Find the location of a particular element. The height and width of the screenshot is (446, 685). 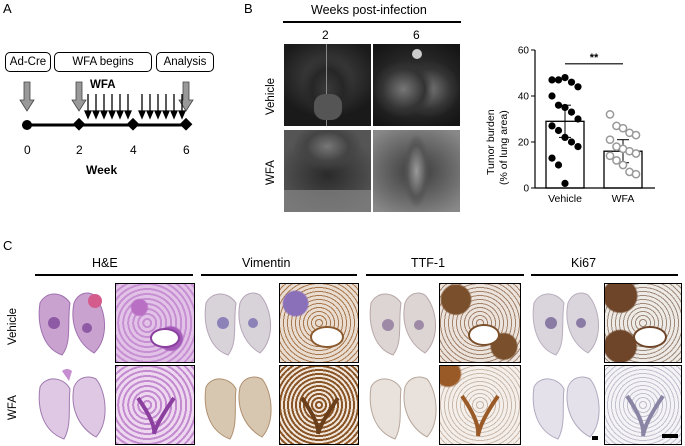

tumor-burden-chart: 0 20 40 60 Vehicle WFA ** is located at coordinates (586, 125).